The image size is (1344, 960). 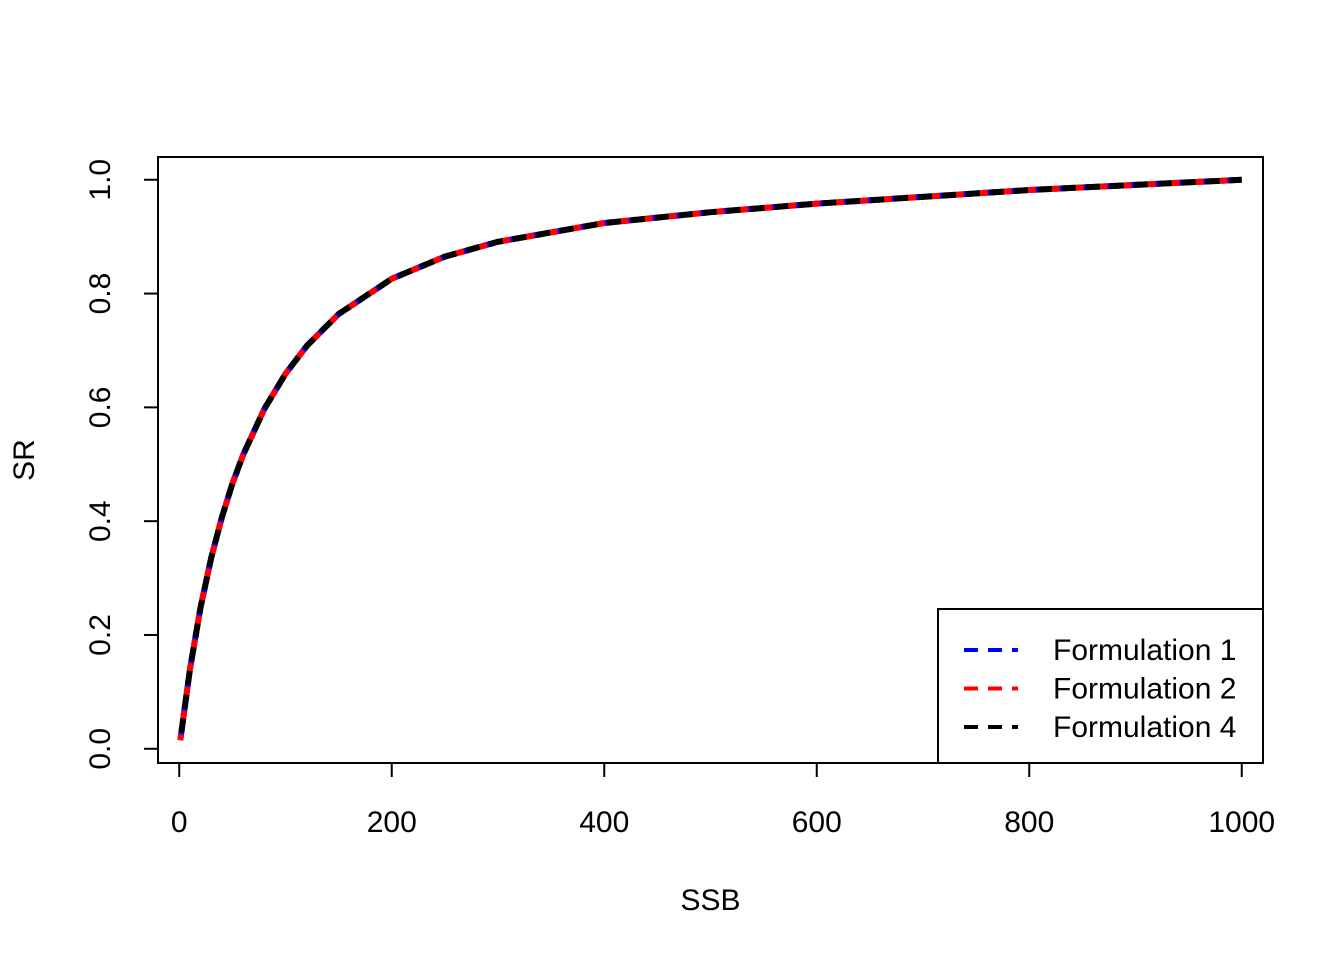 I want to click on x-axis: 0 200 400 600 800 1000, so click(x=723, y=800).